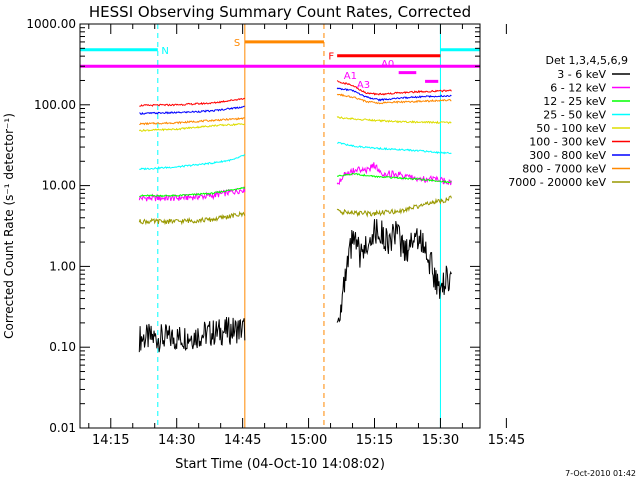 This screenshot has width=640, height=480. Describe the element at coordinates (506, 440) in the screenshot. I see `x-tick-label: 15:45` at that location.